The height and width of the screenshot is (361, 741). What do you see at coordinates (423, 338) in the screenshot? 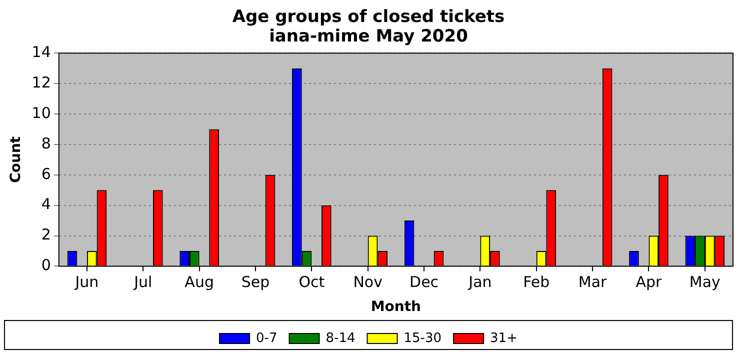
I see `legend-label: 15-30` at bounding box center [423, 338].